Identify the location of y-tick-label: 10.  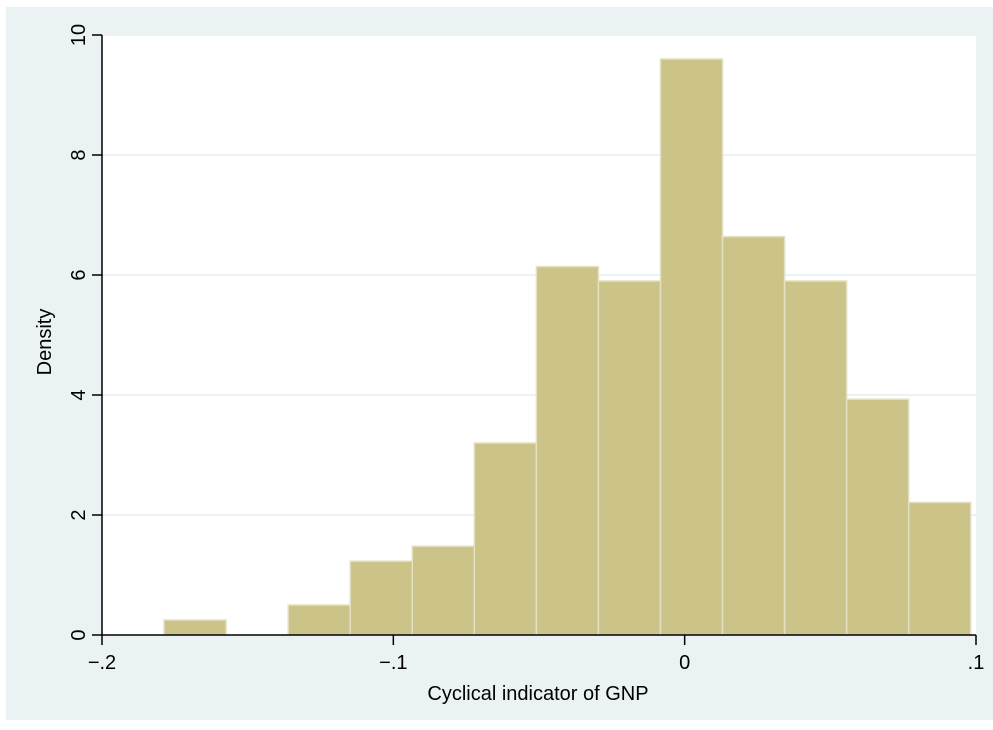
(79, 35).